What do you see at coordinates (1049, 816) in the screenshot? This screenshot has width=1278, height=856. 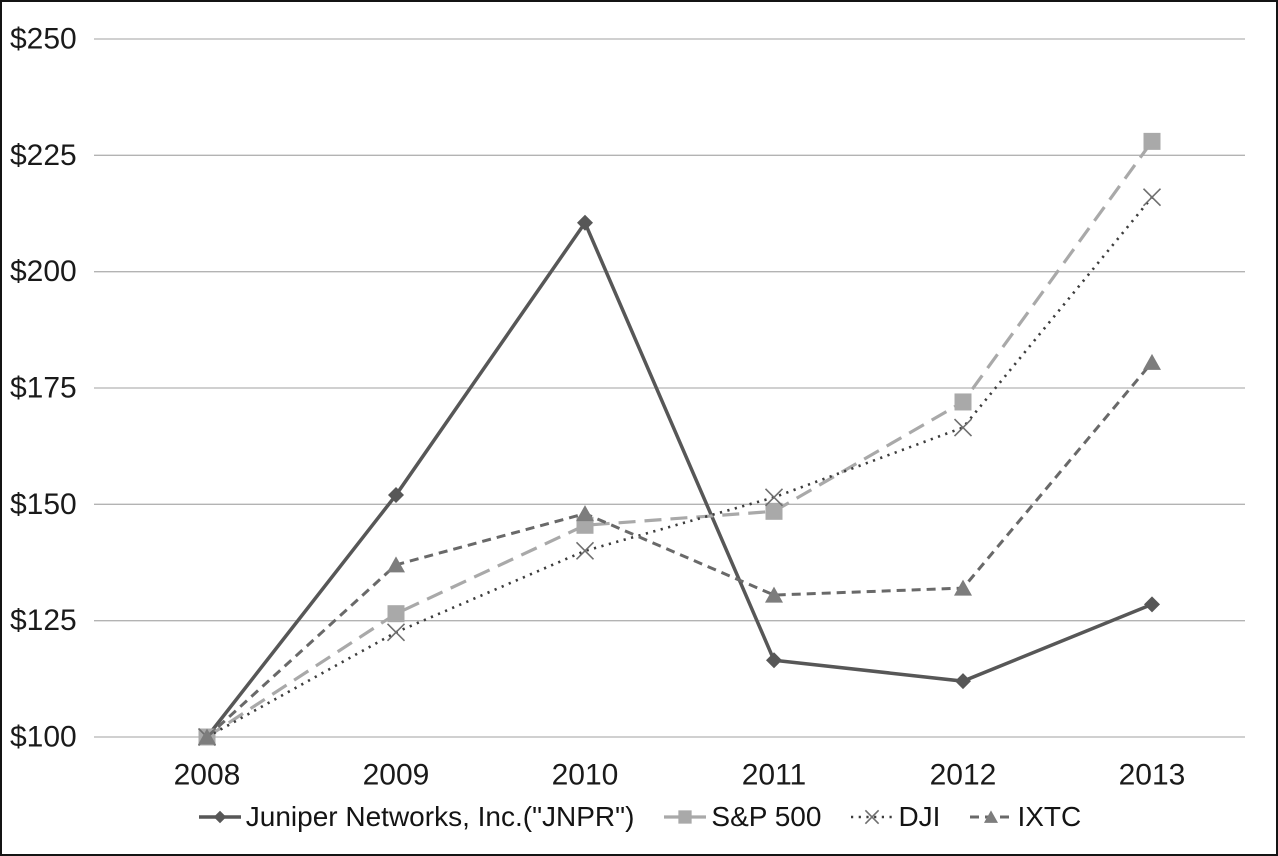 I see `legend-label: IXTC` at bounding box center [1049, 816].